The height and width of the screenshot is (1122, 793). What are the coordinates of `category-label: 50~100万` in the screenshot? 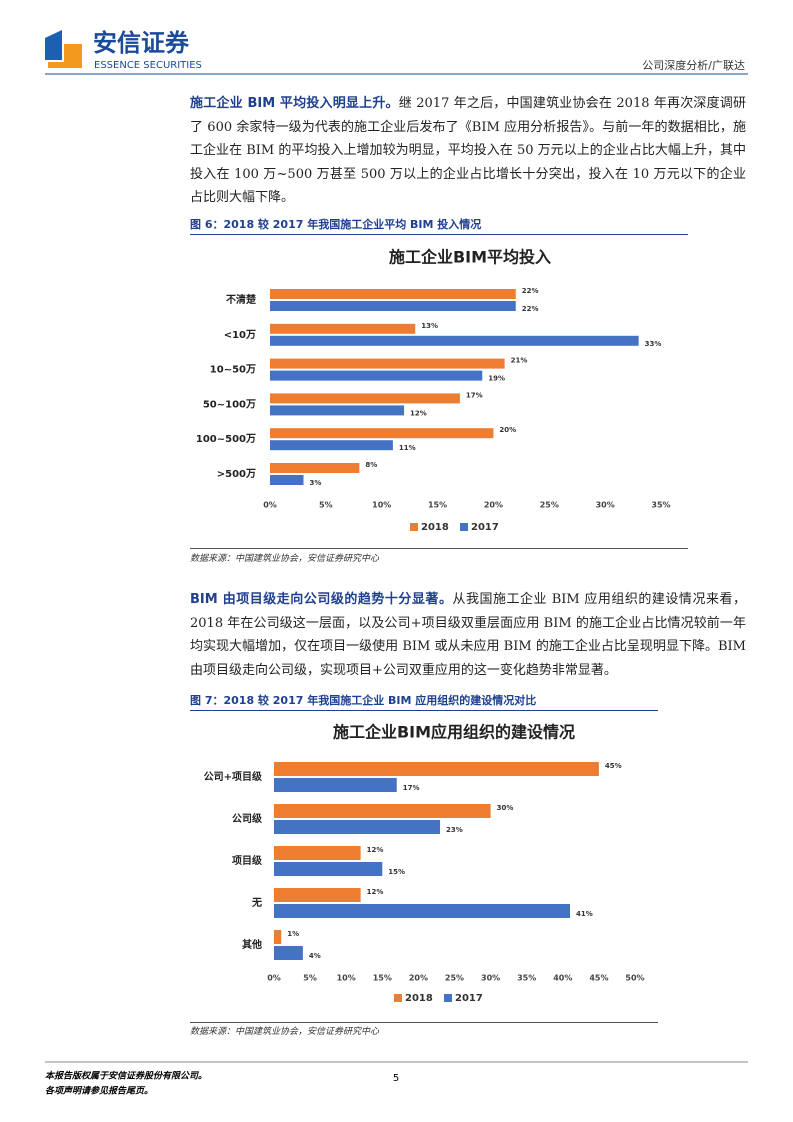 It's located at (229, 404).